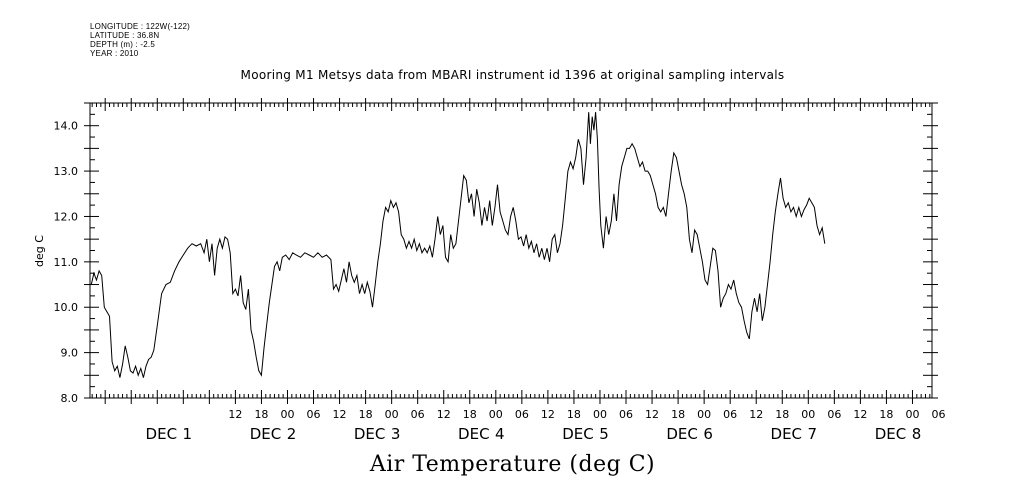 The width and height of the screenshot is (1009, 504). What do you see at coordinates (500, 434) in the screenshot?
I see `x-day-label: 4` at bounding box center [500, 434].